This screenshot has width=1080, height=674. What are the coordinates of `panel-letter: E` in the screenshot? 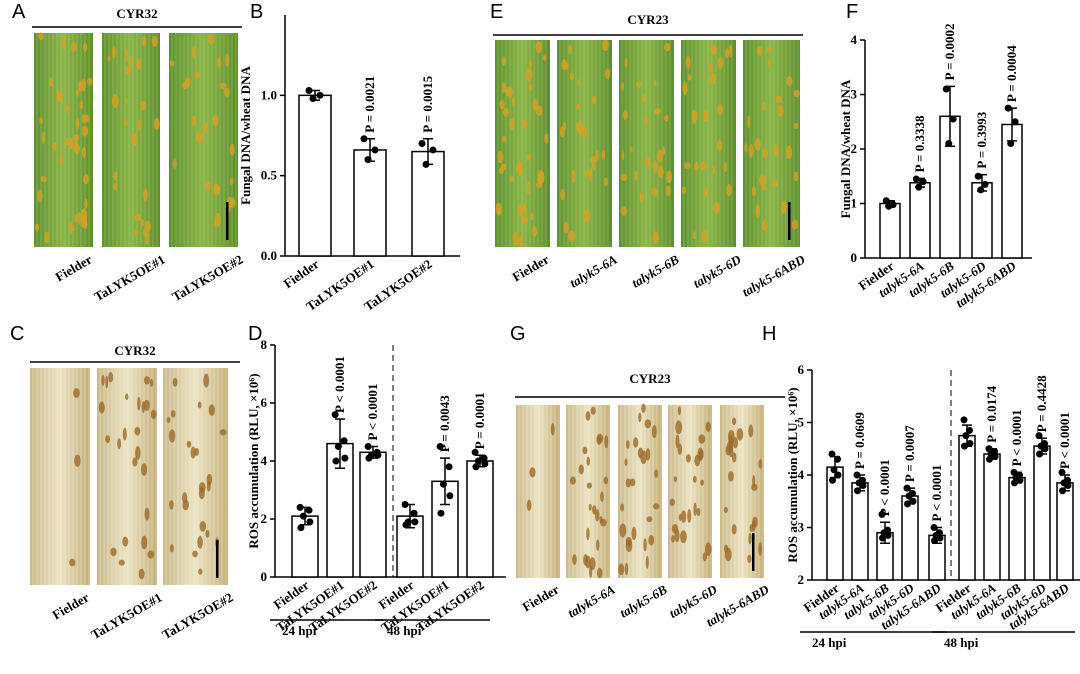 It's located at (496, 12).